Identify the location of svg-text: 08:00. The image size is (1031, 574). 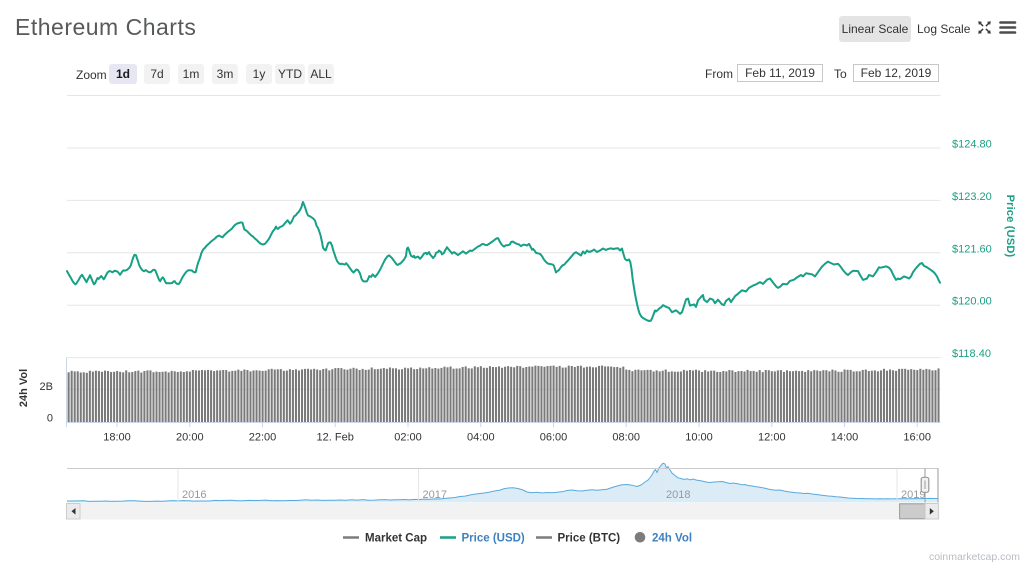
(626, 438).